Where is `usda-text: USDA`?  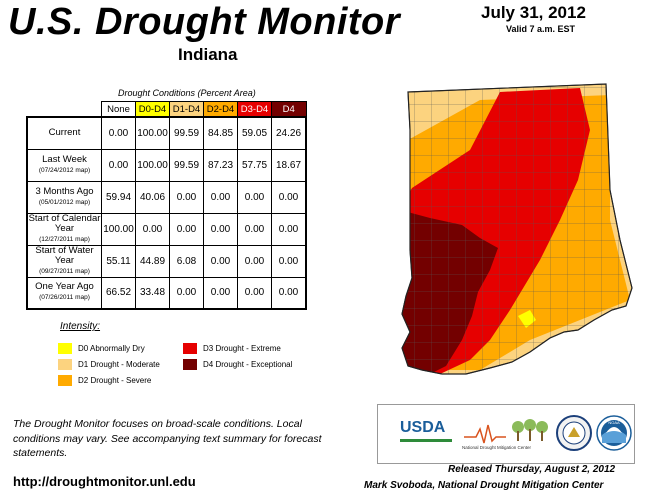
usda-text: USDA is located at coordinates (423, 427).